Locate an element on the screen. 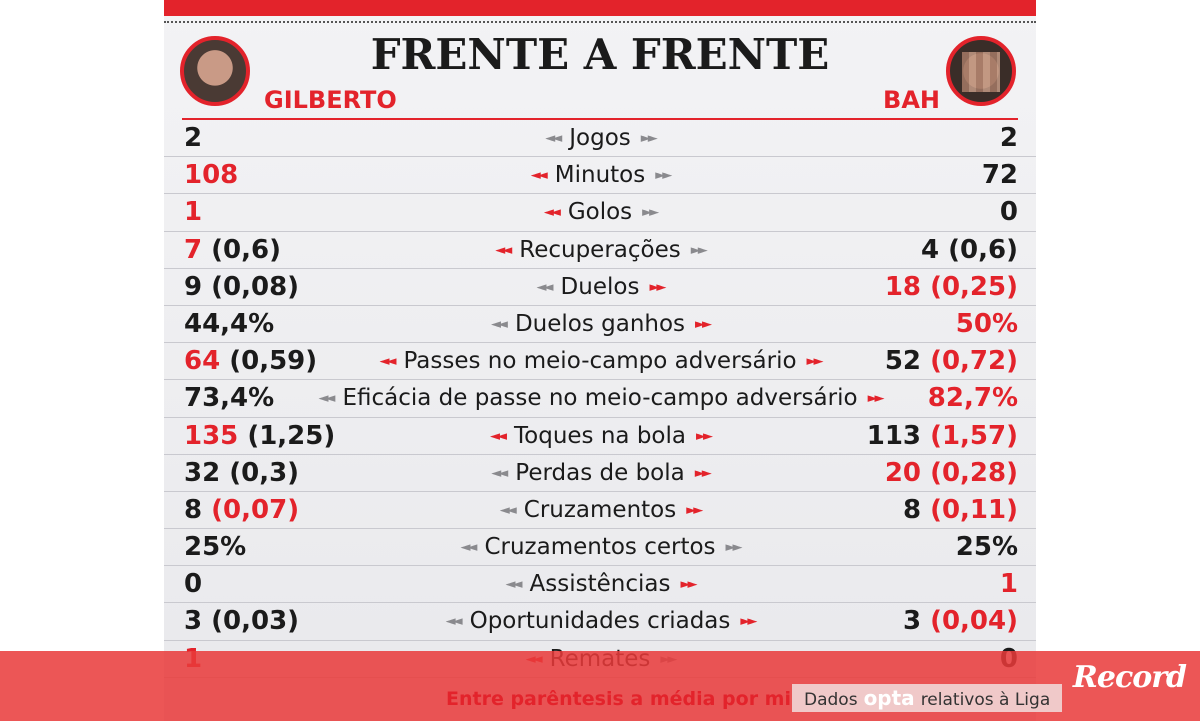  value-part: 44,4% is located at coordinates (229, 323).